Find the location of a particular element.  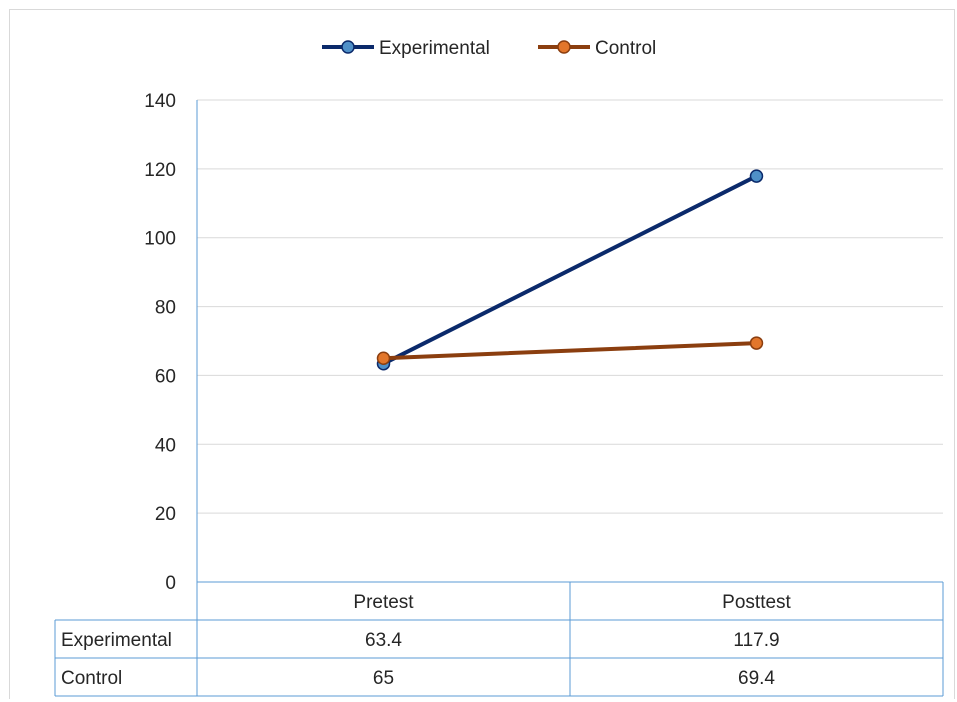

table-cell: 65 is located at coordinates (383, 678).